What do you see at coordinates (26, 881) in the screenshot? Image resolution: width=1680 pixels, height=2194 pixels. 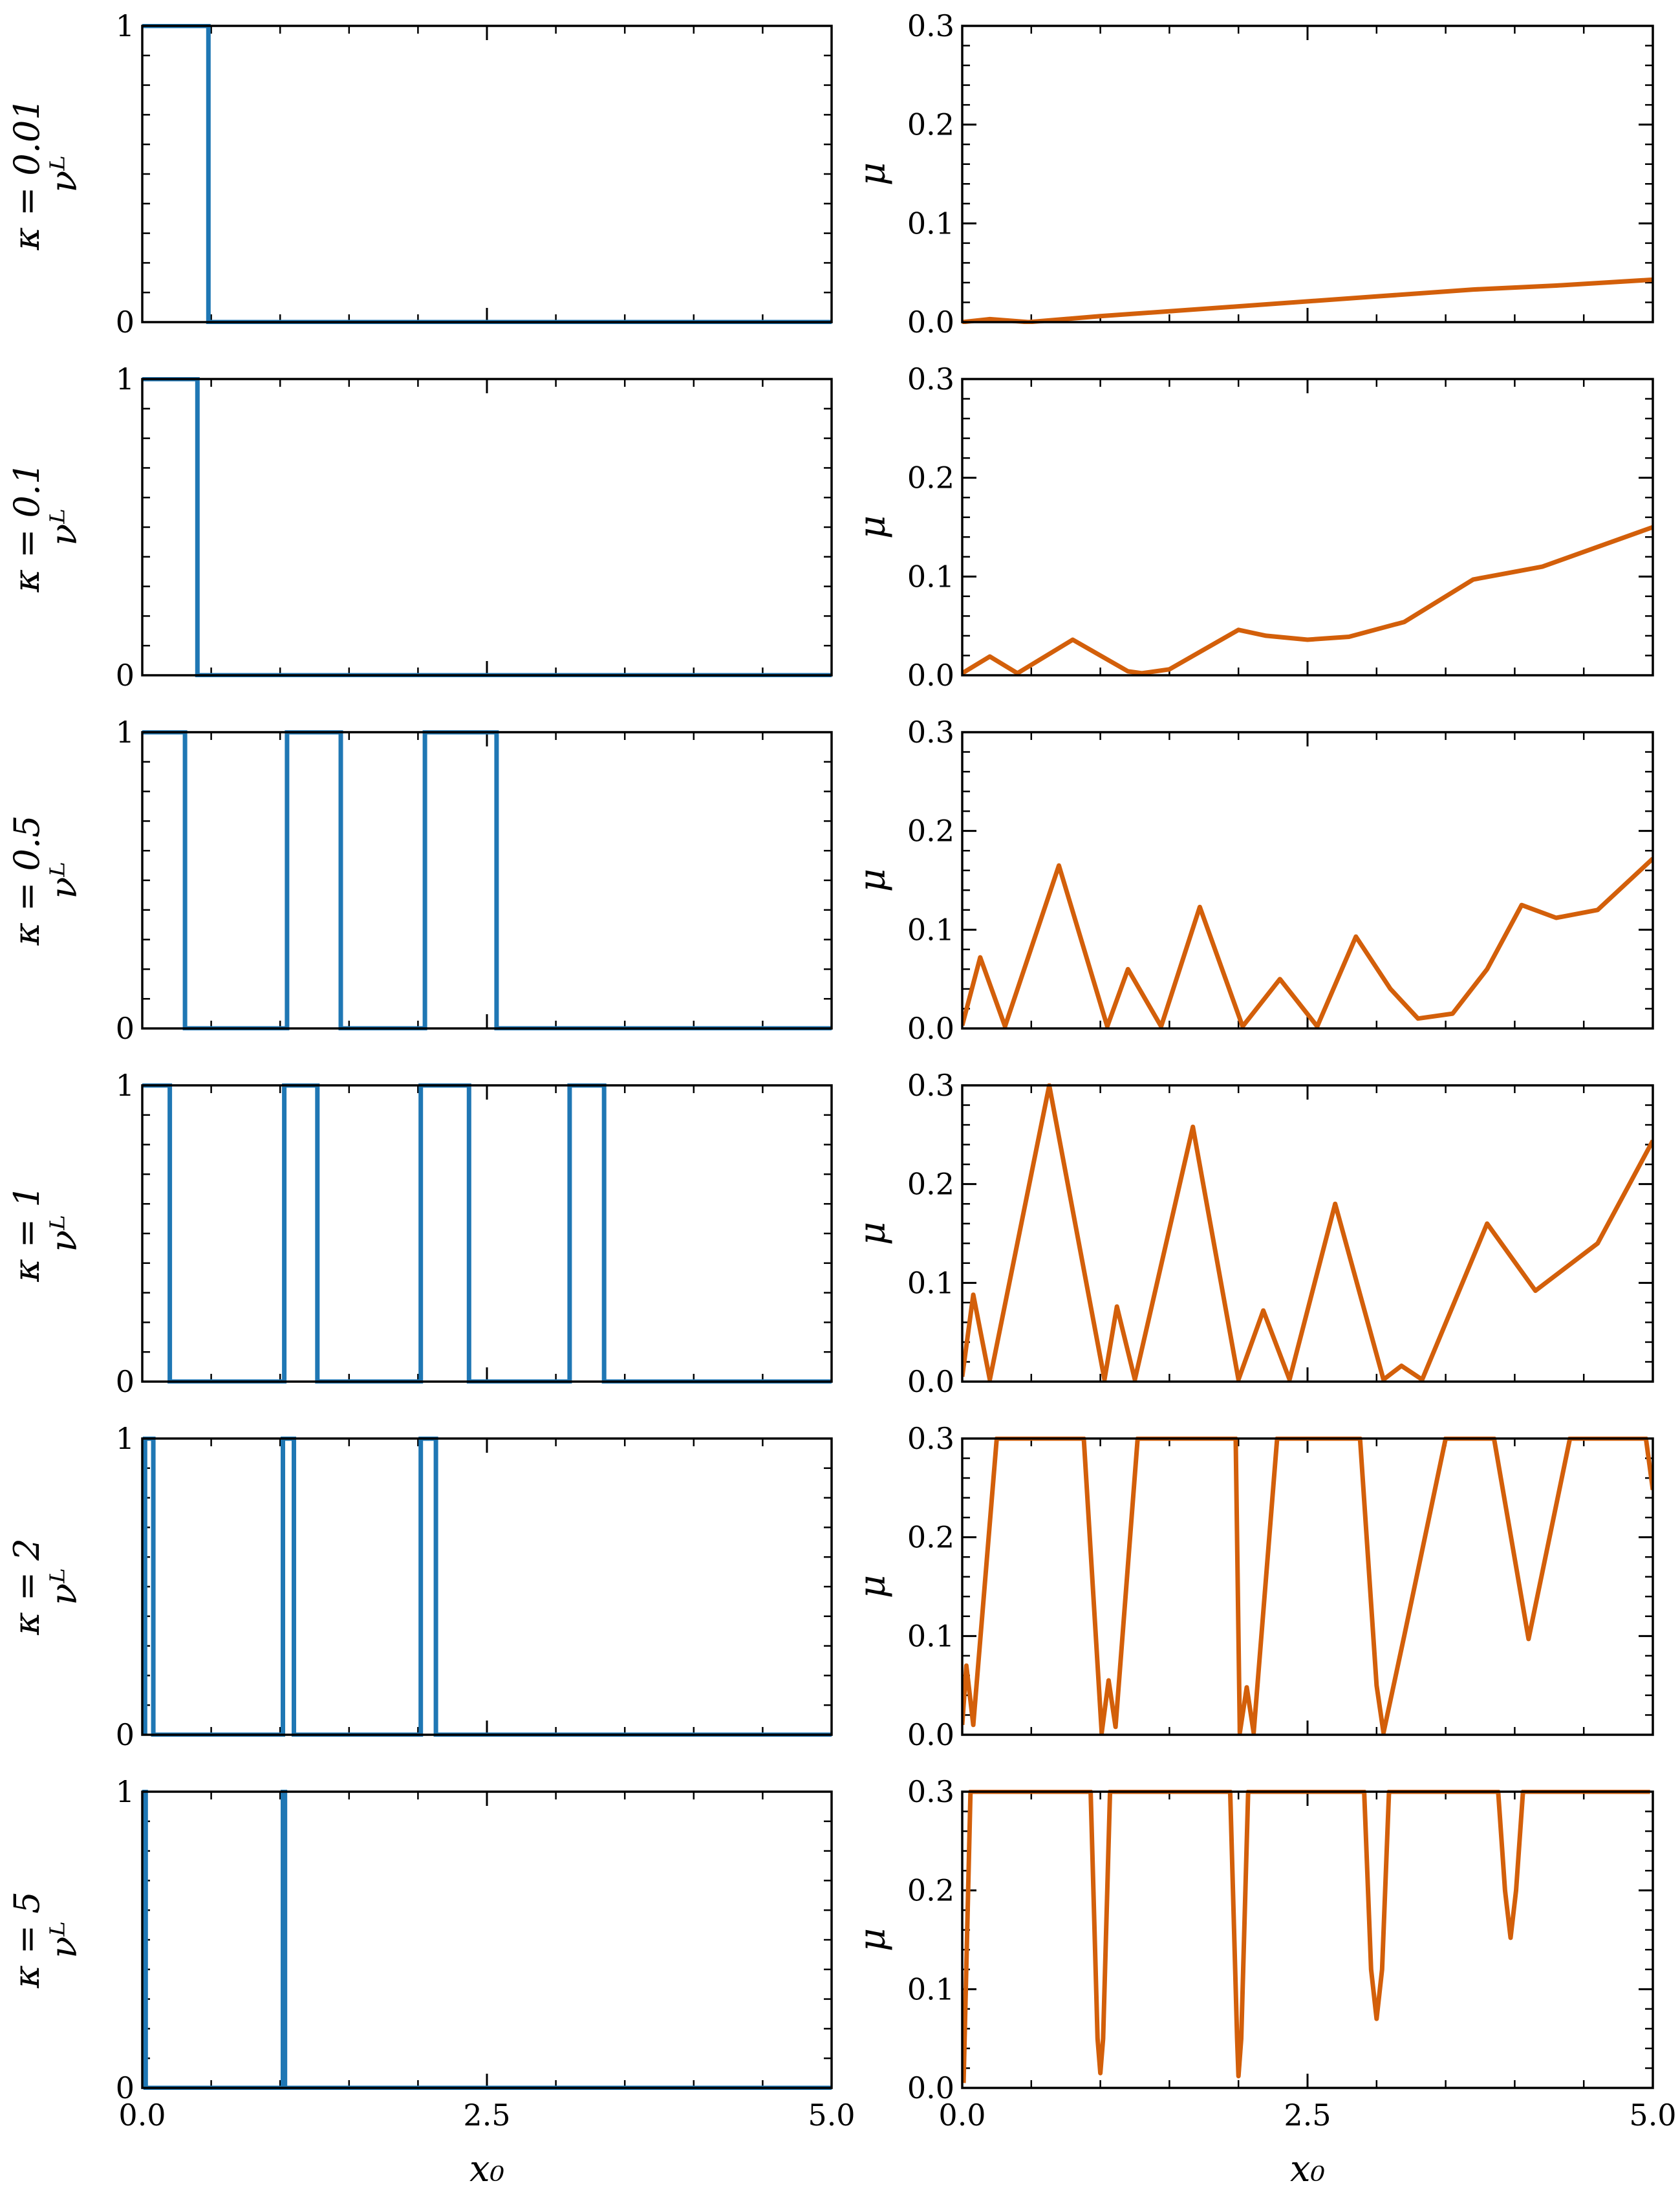 I see `row-kappa-label: κ = 0.5` at bounding box center [26, 881].